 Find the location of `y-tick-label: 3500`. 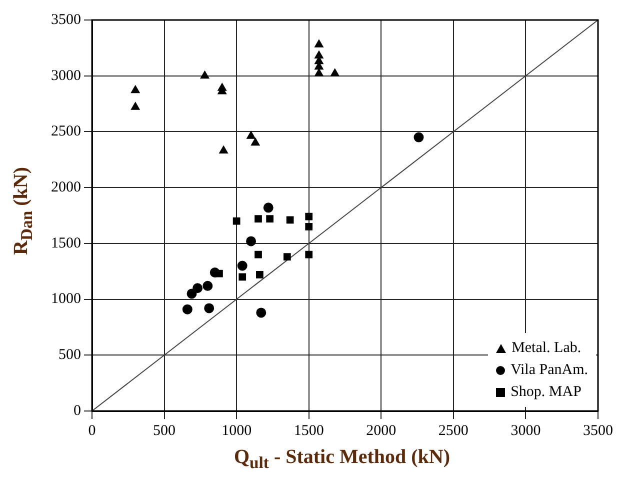

y-tick-label: 3500 is located at coordinates (66, 20).